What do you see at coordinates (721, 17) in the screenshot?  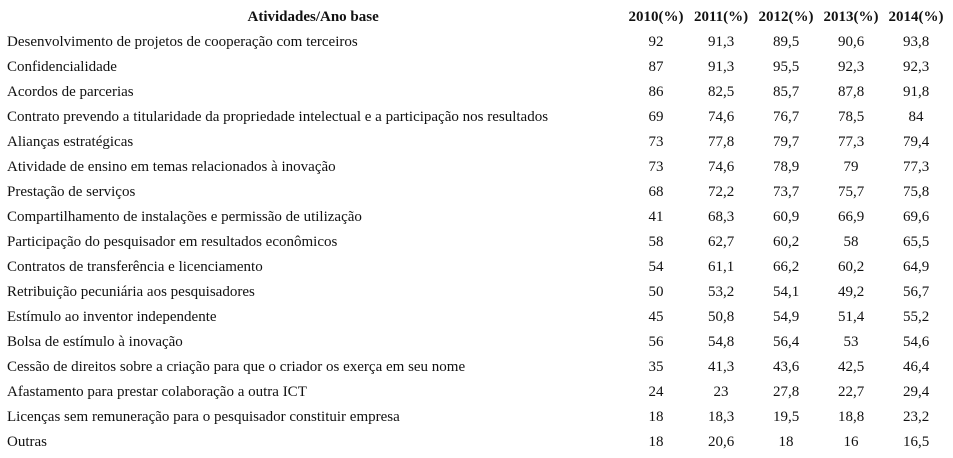 I see `header-cell: 2011(%)` at bounding box center [721, 17].